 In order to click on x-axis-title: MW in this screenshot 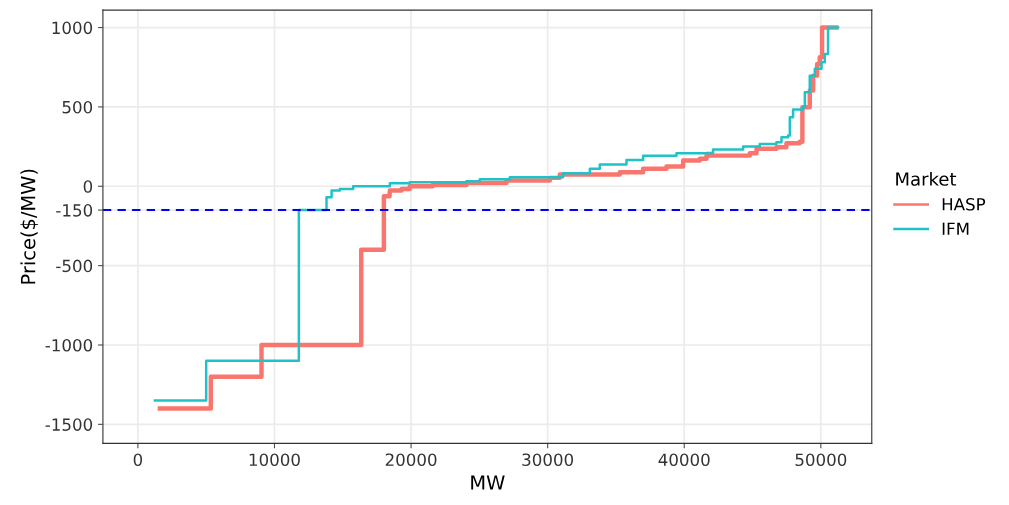, I will do `click(488, 482)`.